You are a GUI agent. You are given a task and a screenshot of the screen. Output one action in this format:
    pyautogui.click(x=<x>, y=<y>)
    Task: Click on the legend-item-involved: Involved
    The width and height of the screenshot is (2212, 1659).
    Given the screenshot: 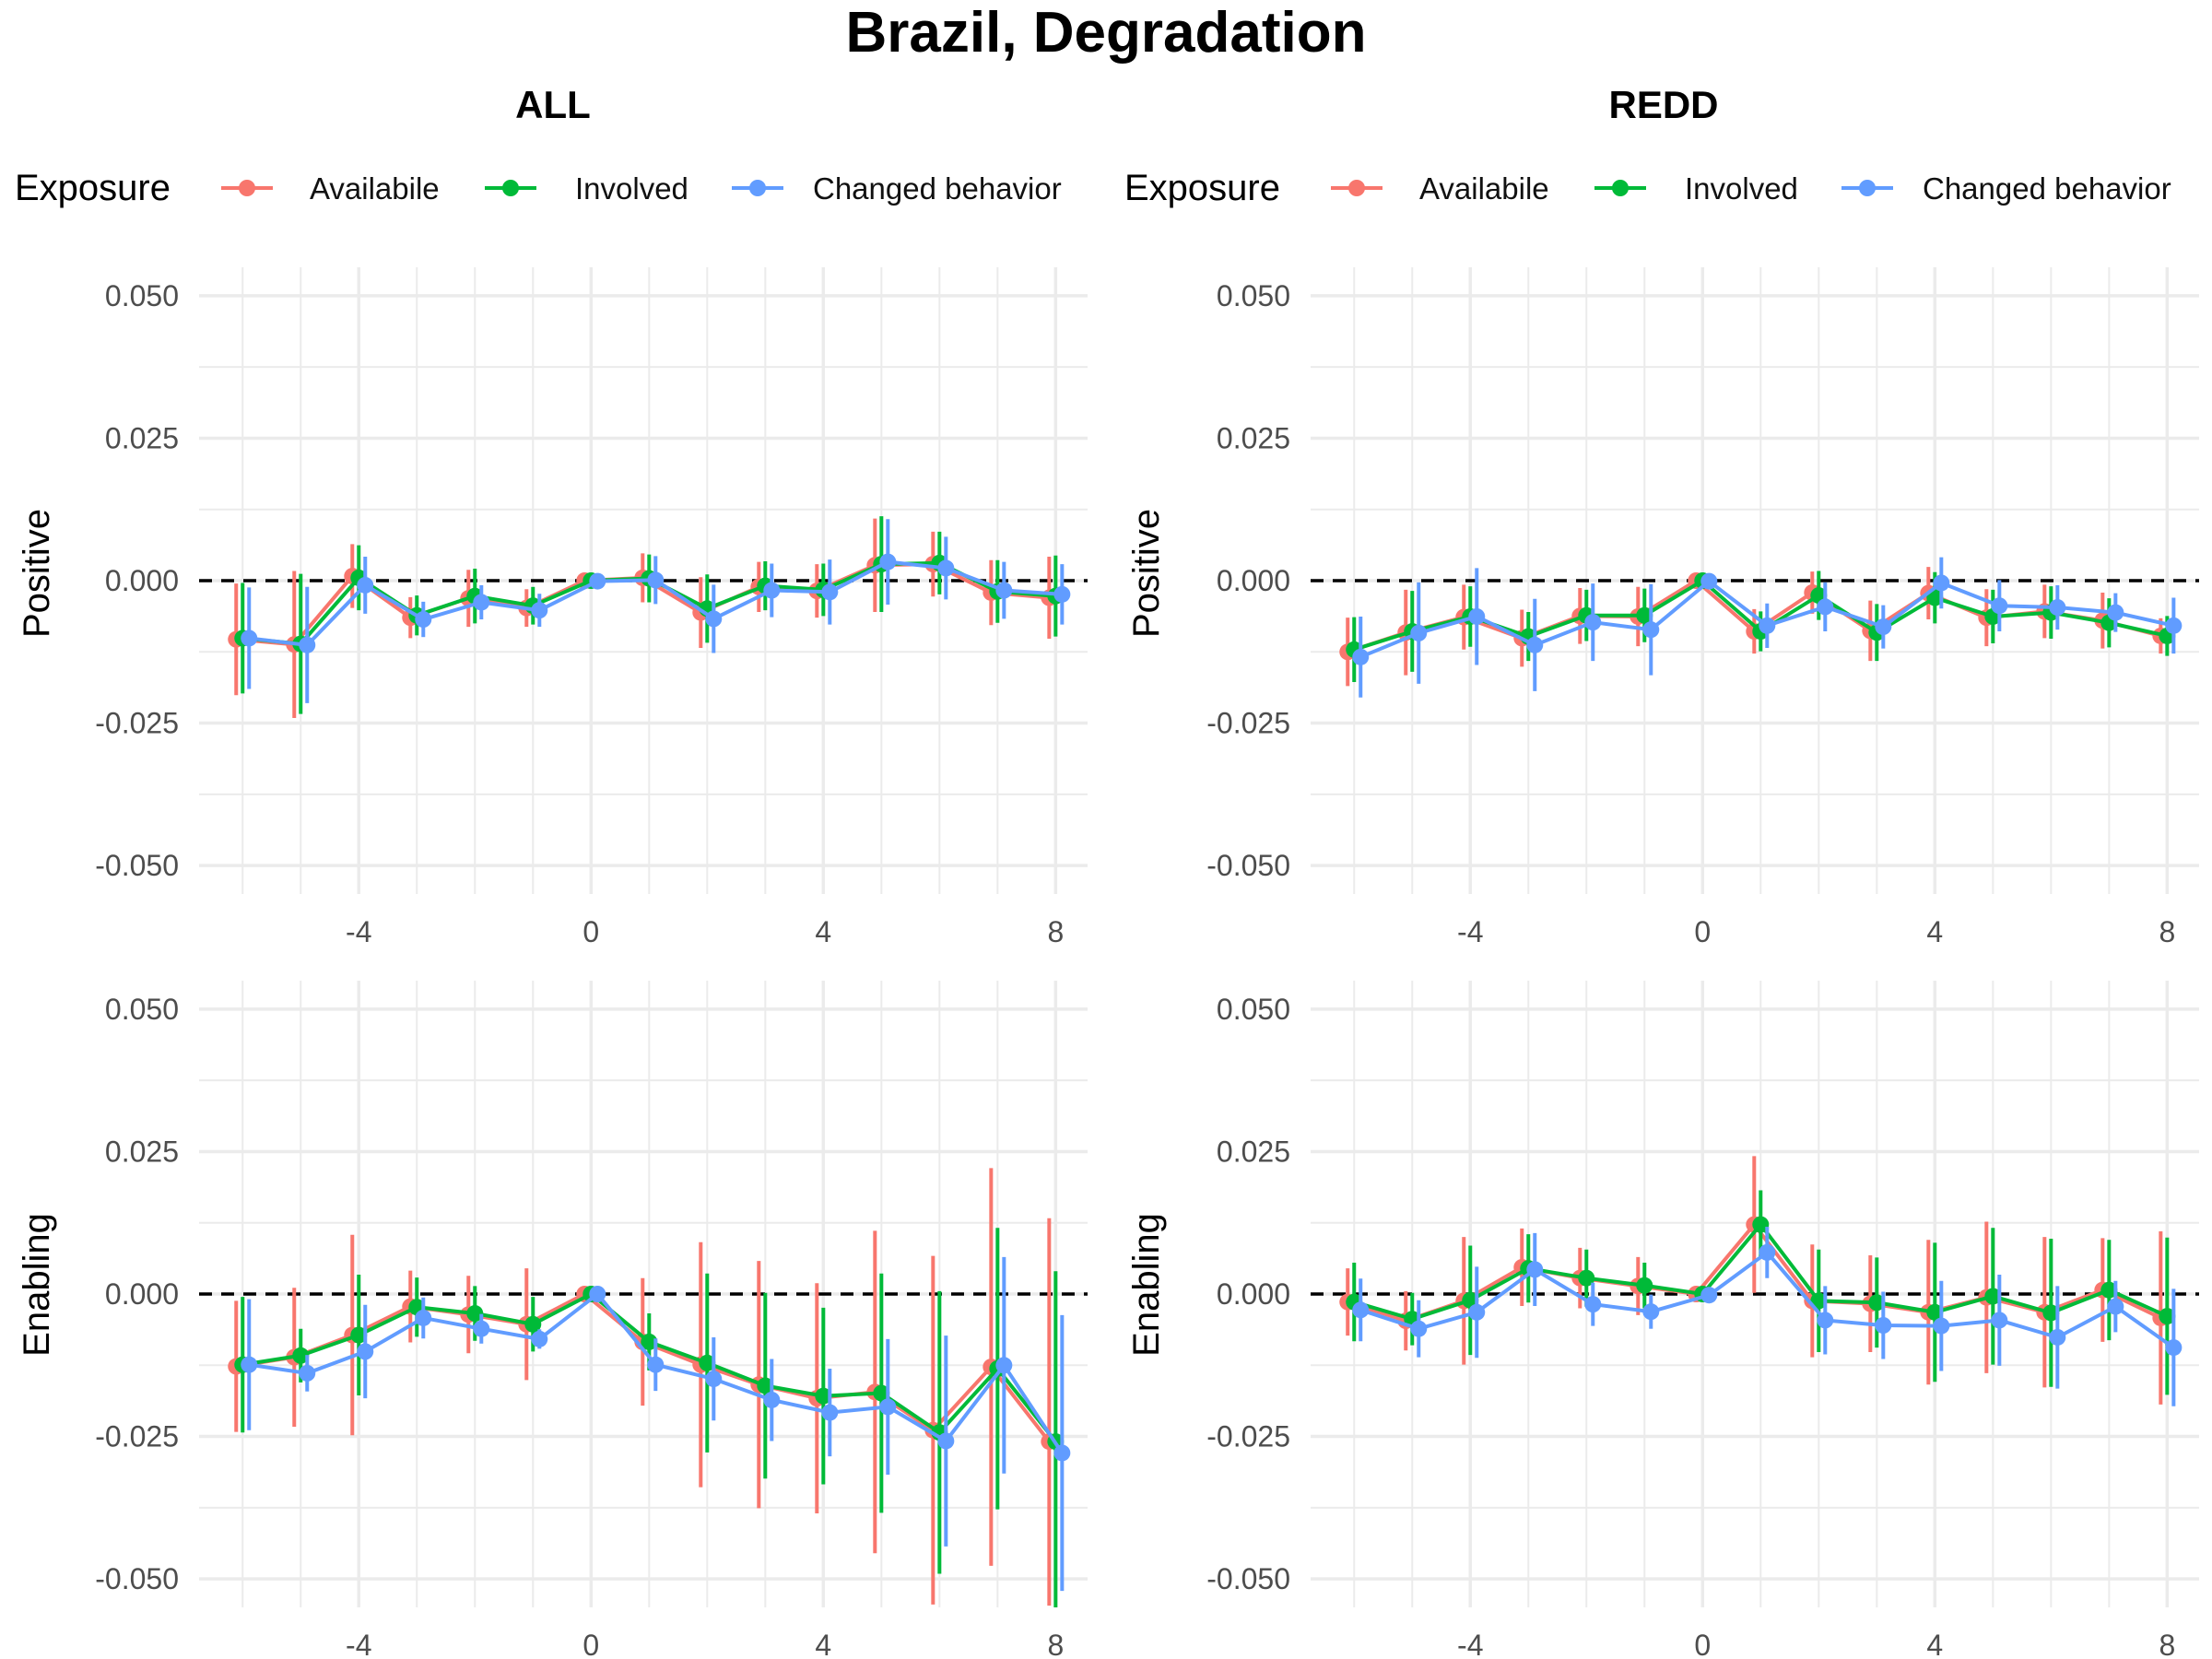 What is the action you would take?
    pyautogui.click(x=1696, y=188)
    